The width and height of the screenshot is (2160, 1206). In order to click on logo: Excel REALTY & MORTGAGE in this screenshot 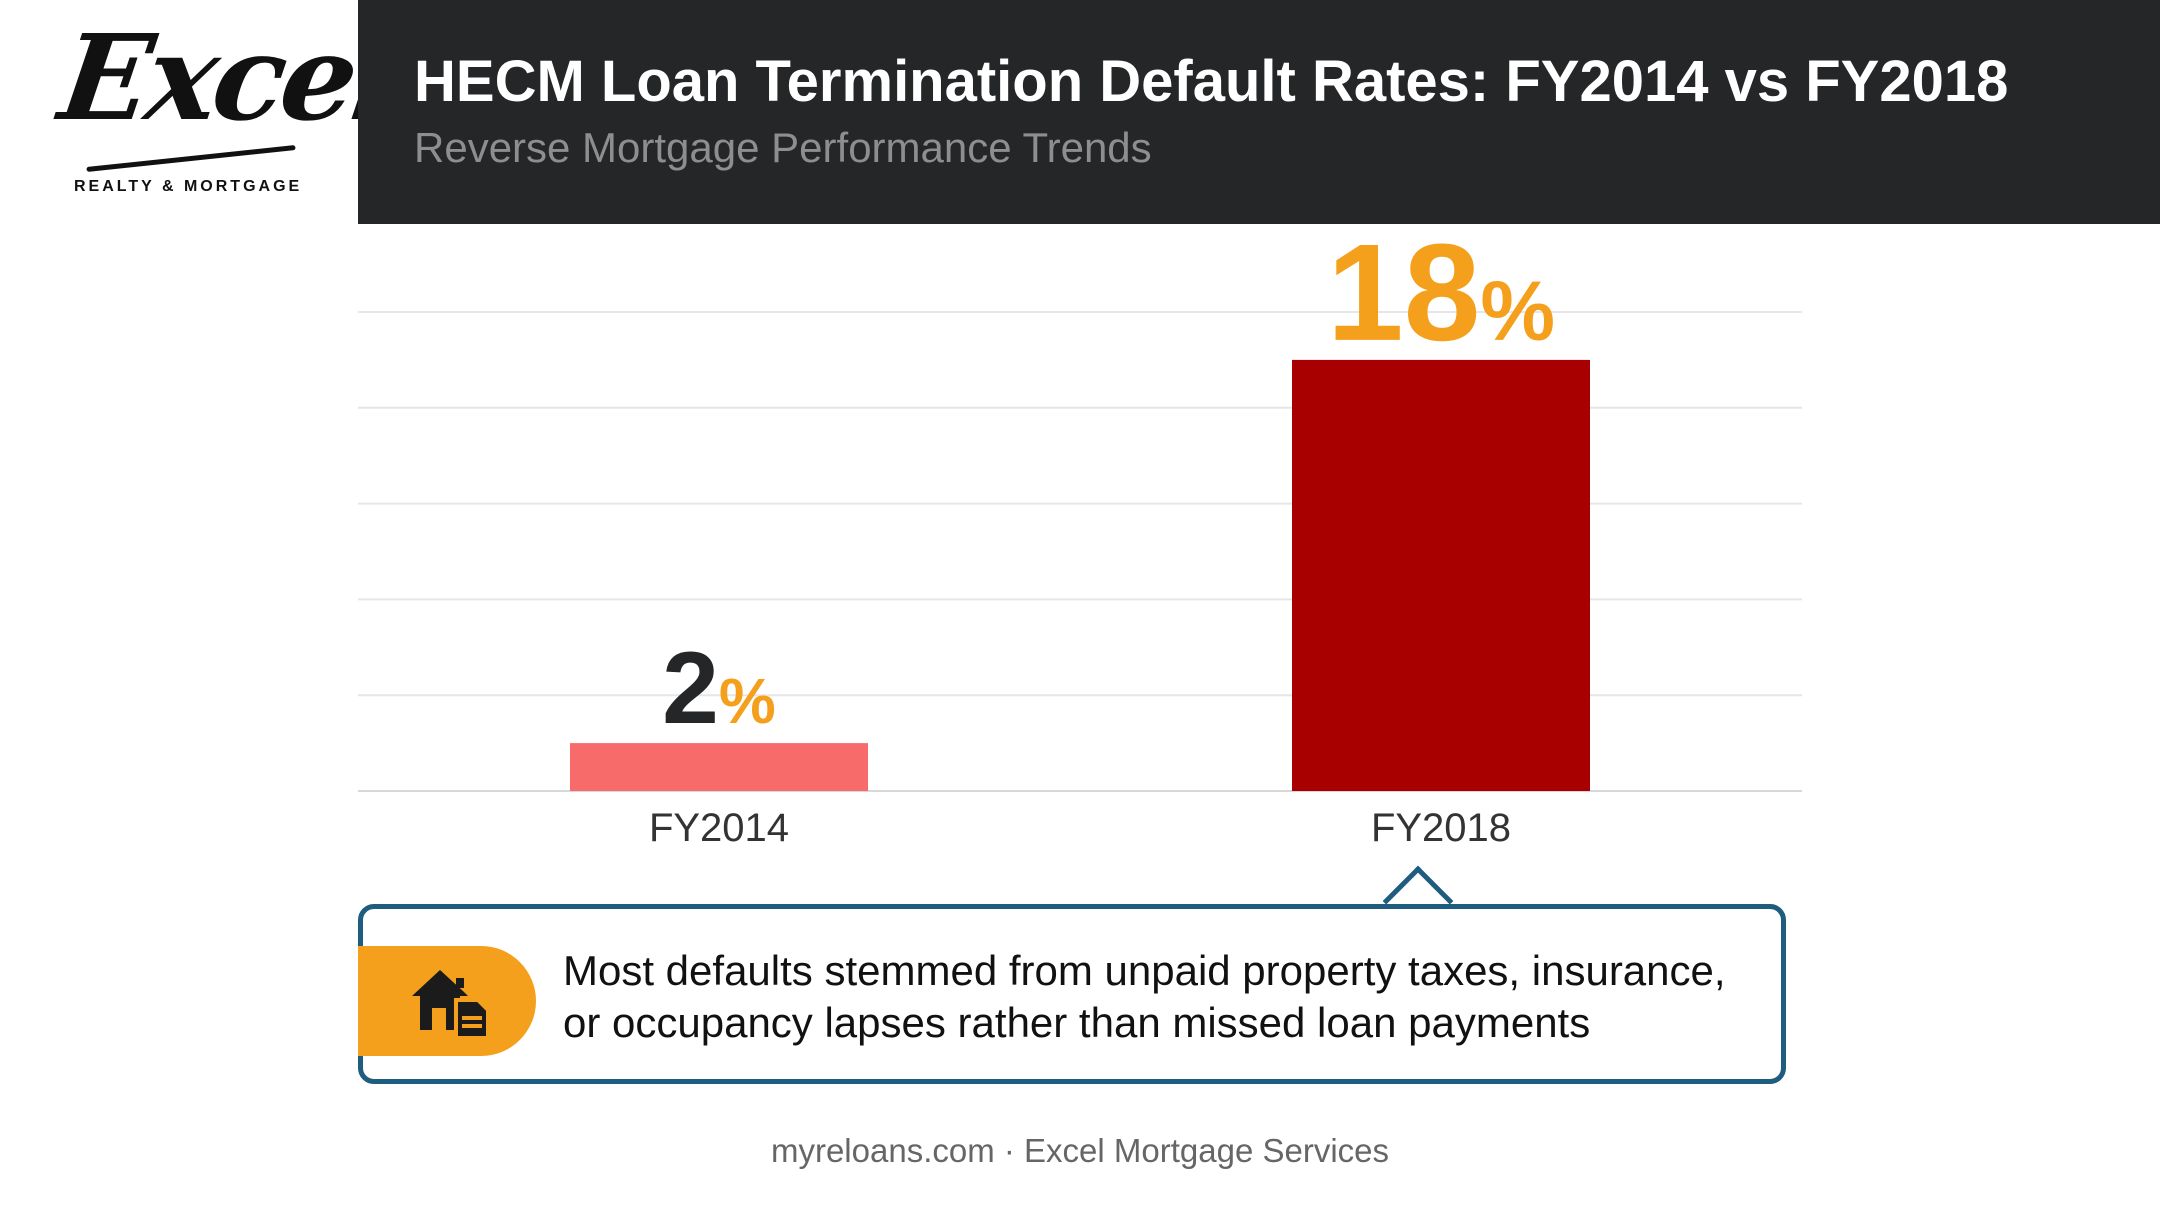, I will do `click(202, 112)`.